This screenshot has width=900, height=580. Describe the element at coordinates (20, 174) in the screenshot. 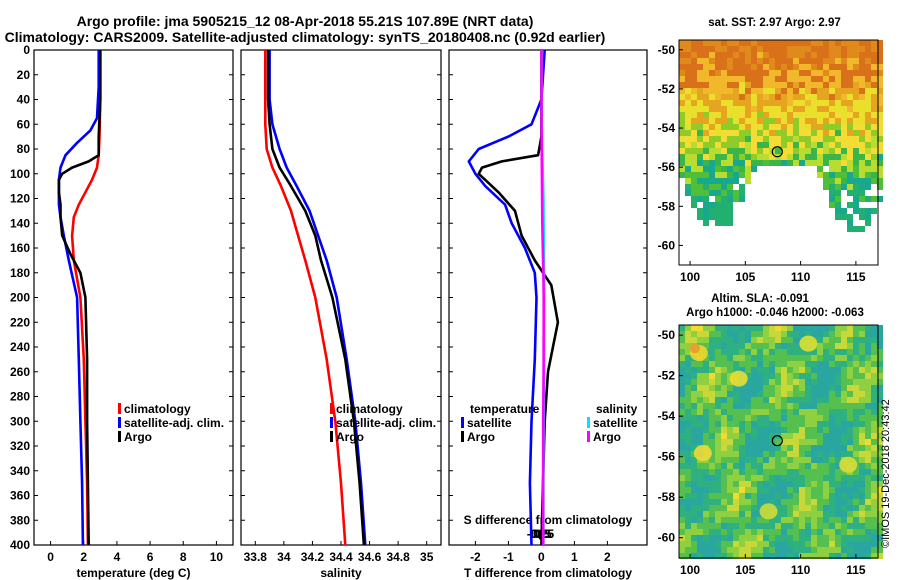

I see `depth-tick-label: 100` at that location.